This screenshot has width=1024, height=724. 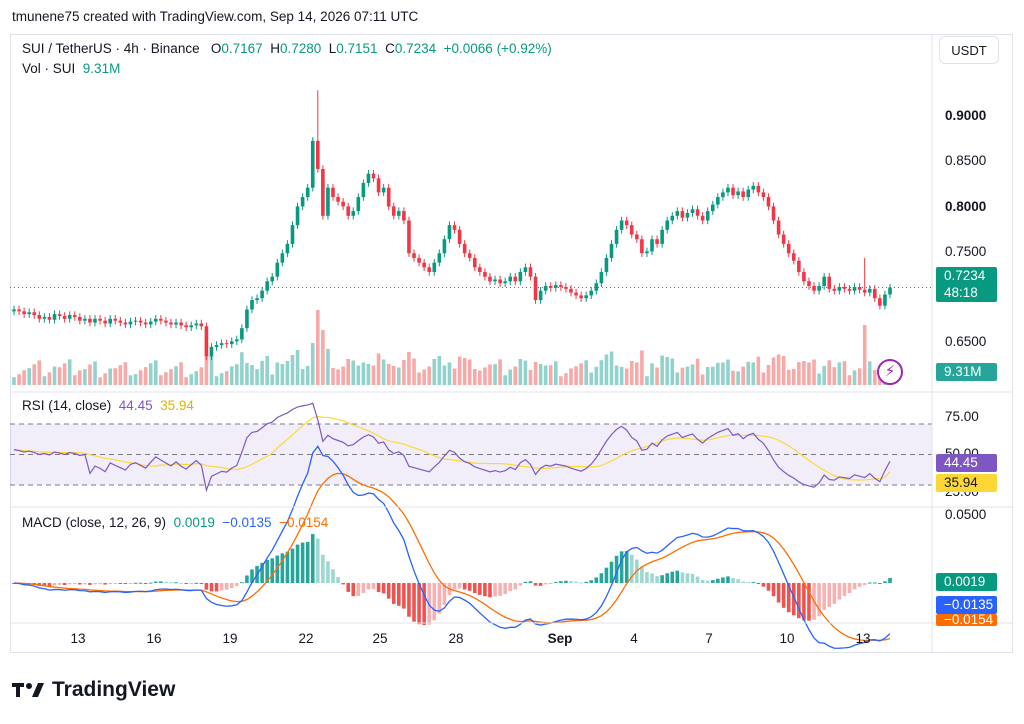 I want to click on rsi-legend: RSI (14, close) 44.45 35.94, so click(x=108, y=405).